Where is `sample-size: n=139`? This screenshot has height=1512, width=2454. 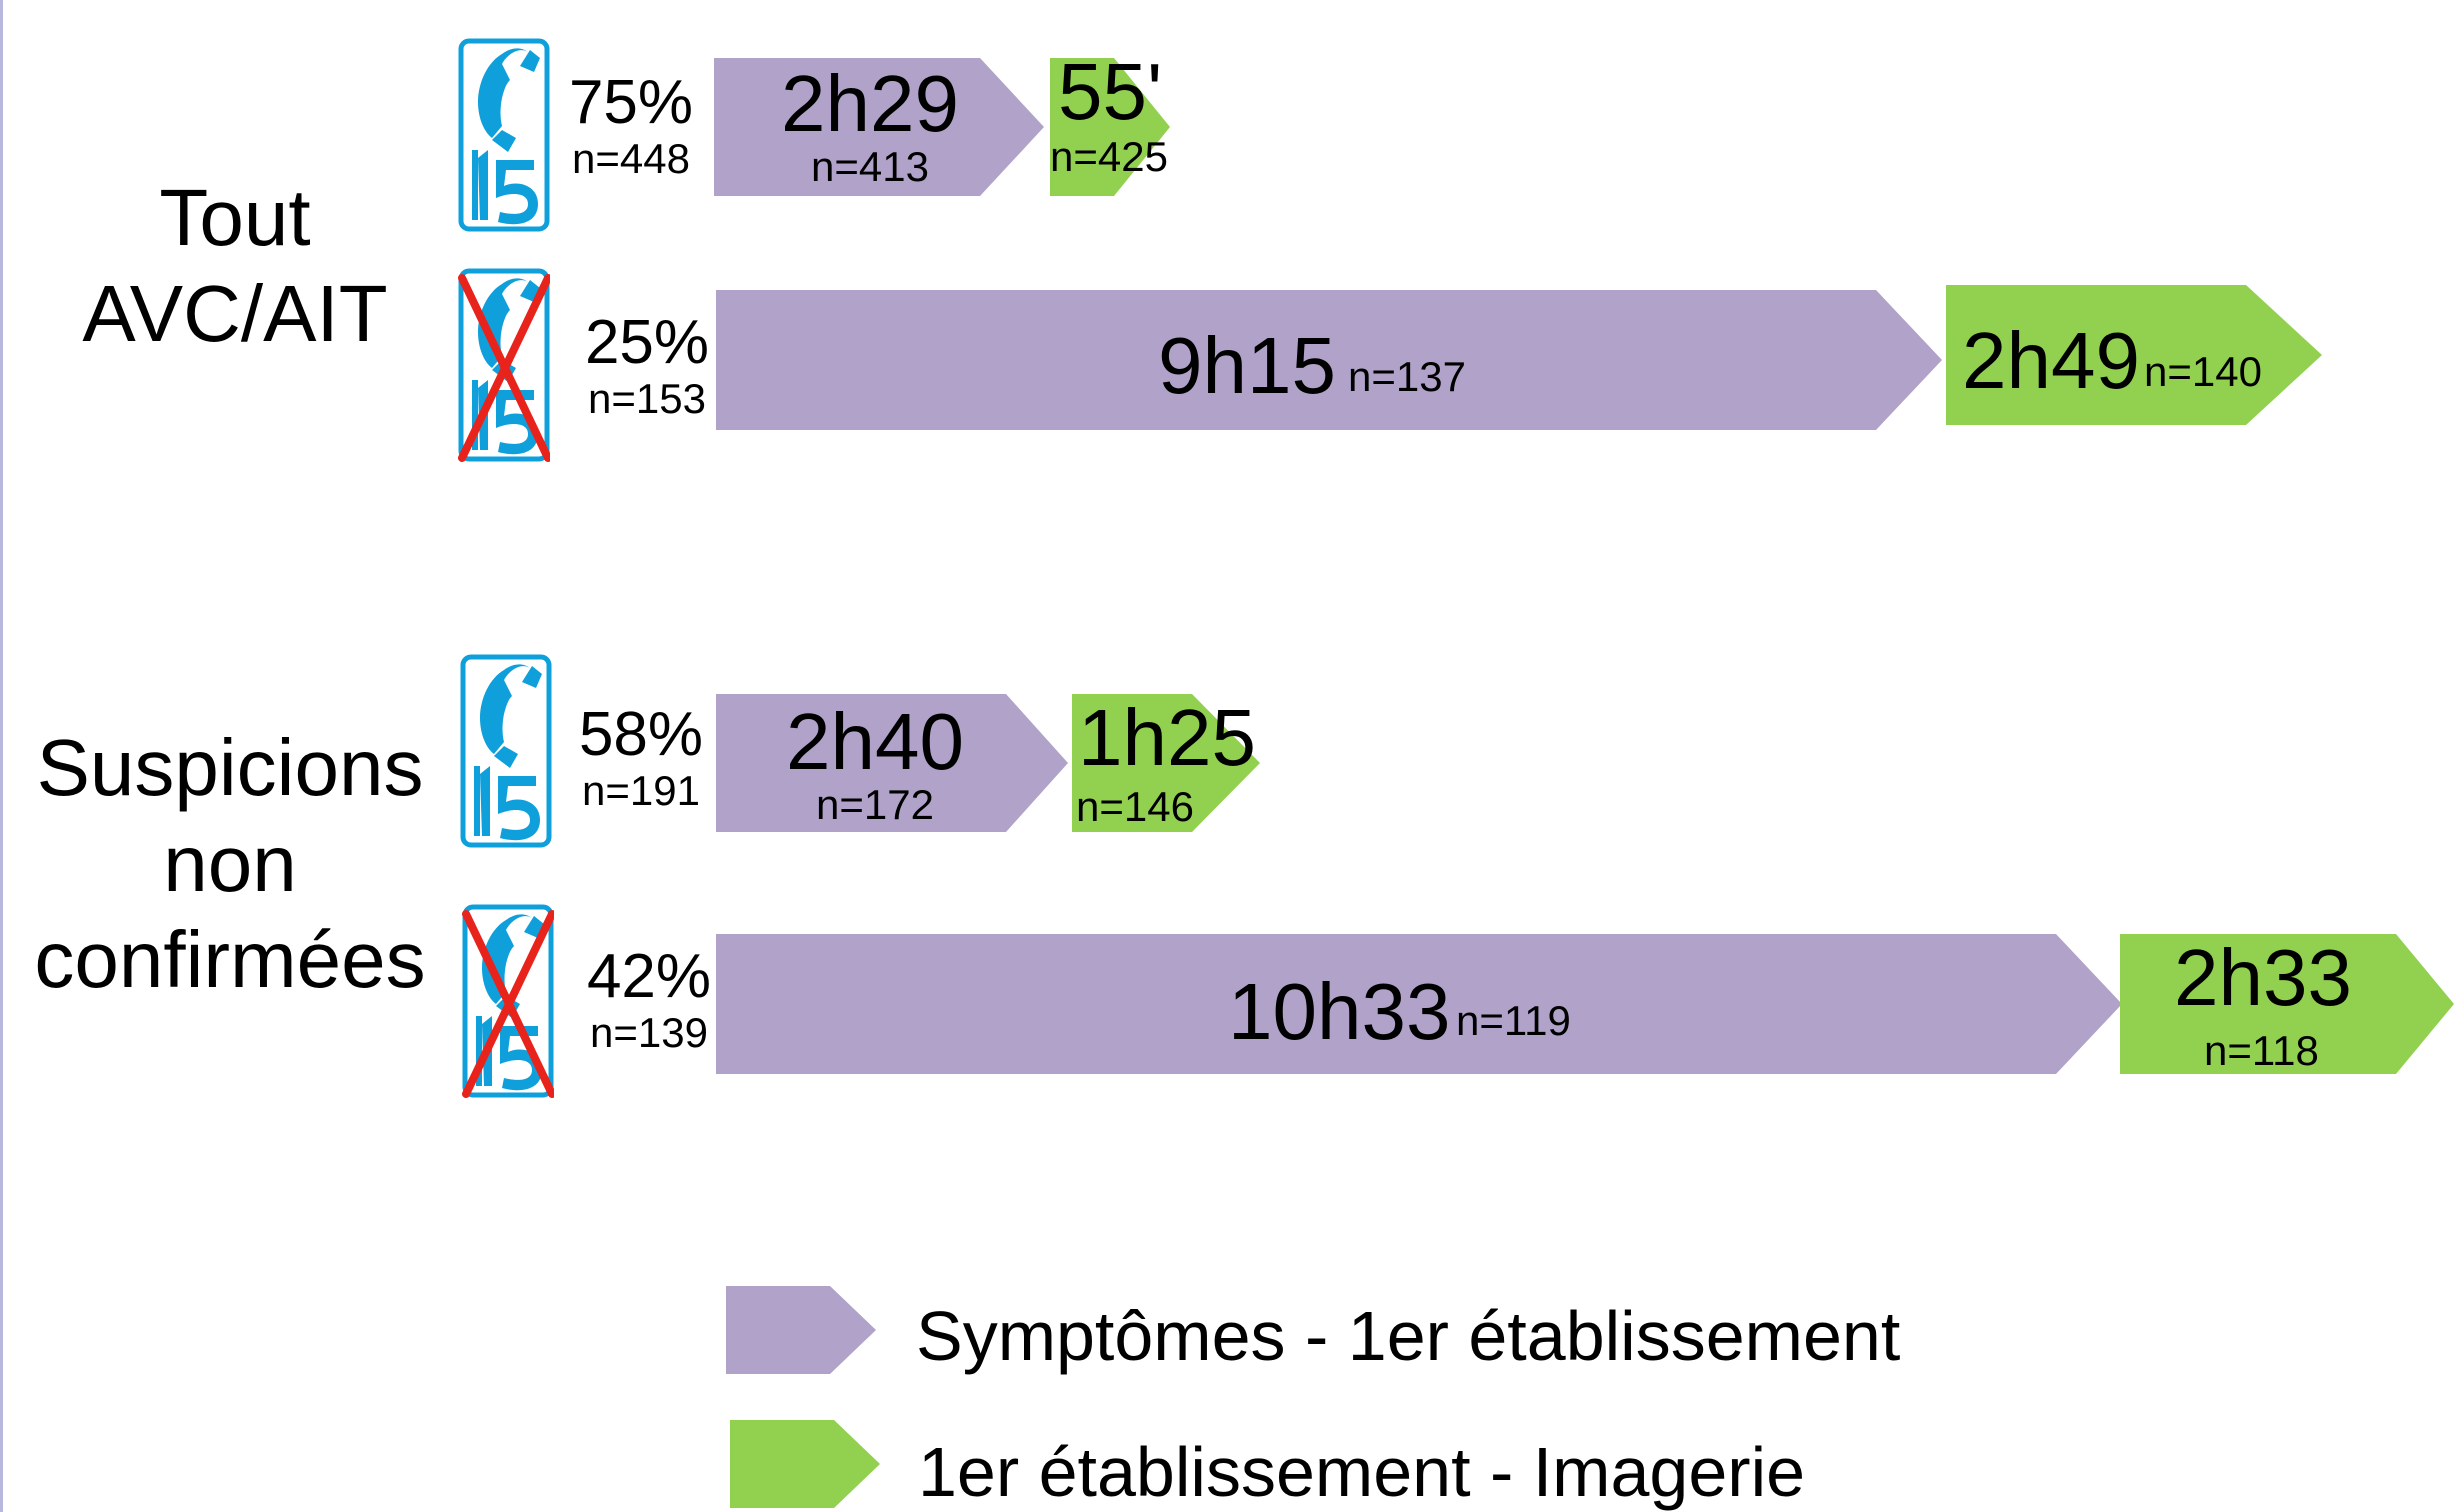 sample-size: n=139 is located at coordinates (649, 1032).